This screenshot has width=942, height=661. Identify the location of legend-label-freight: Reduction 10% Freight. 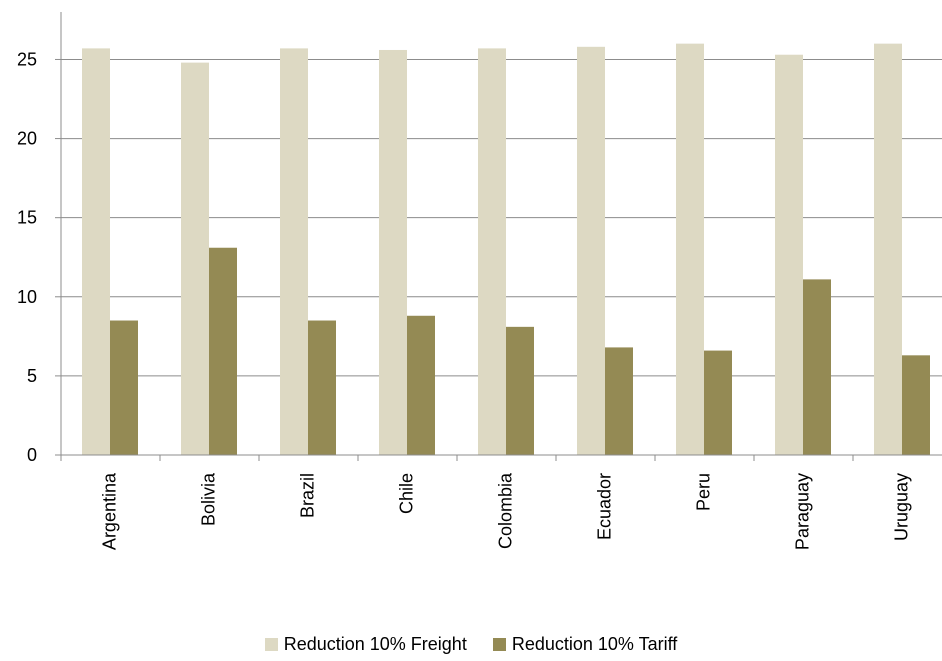
(375, 644).